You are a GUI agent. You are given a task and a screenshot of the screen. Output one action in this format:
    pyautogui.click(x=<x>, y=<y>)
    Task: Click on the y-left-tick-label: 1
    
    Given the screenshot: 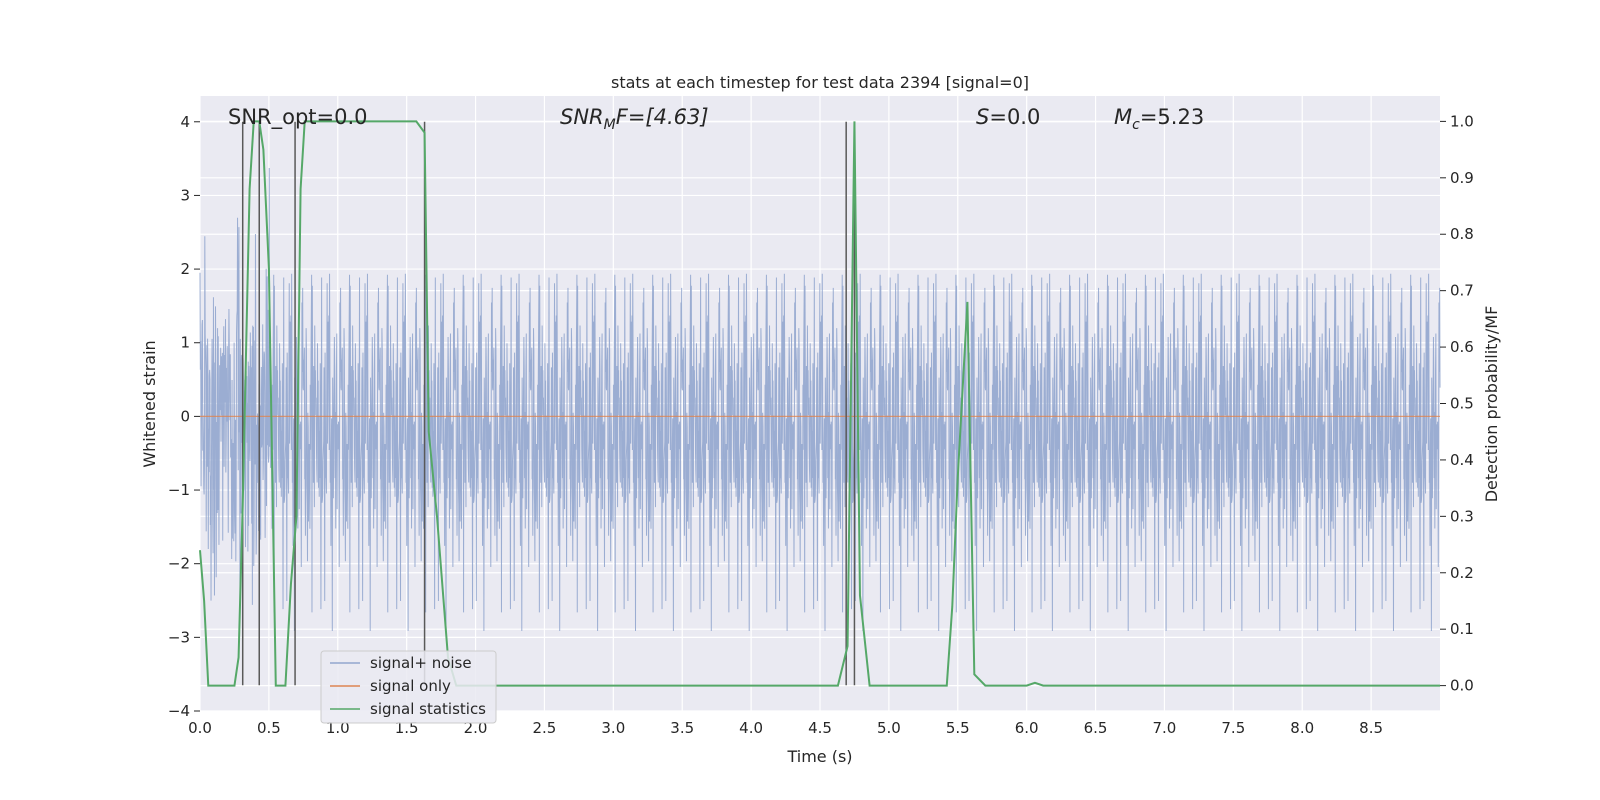 What is the action you would take?
    pyautogui.click(x=185, y=343)
    